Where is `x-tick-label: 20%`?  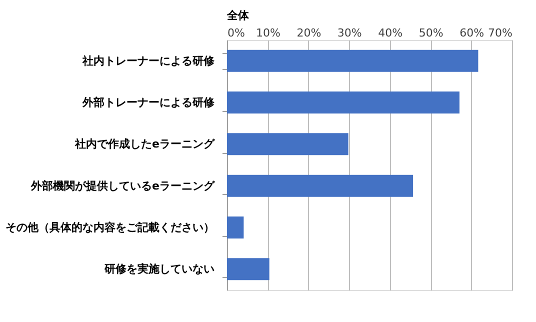 x-tick-label: 20% is located at coordinates (309, 33).